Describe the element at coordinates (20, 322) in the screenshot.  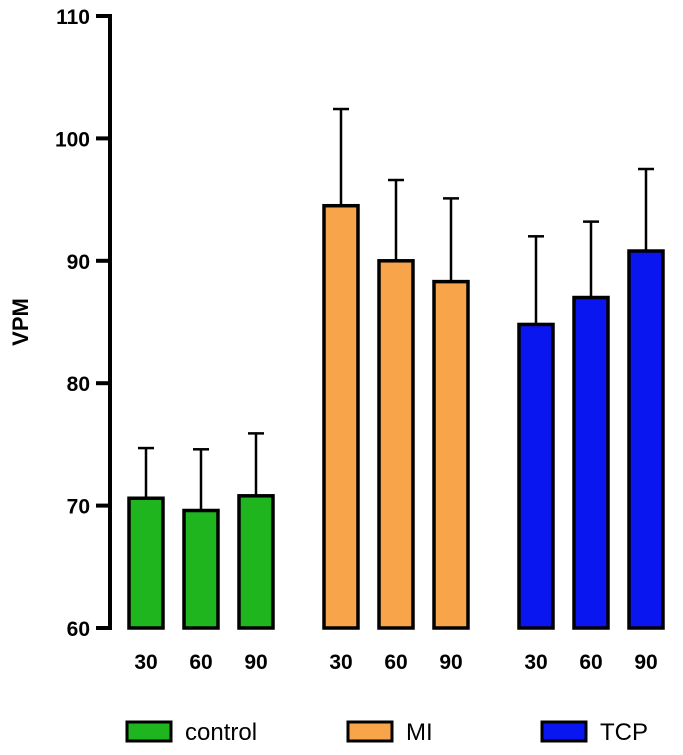
I see `y-axis-title: VPM` at that location.